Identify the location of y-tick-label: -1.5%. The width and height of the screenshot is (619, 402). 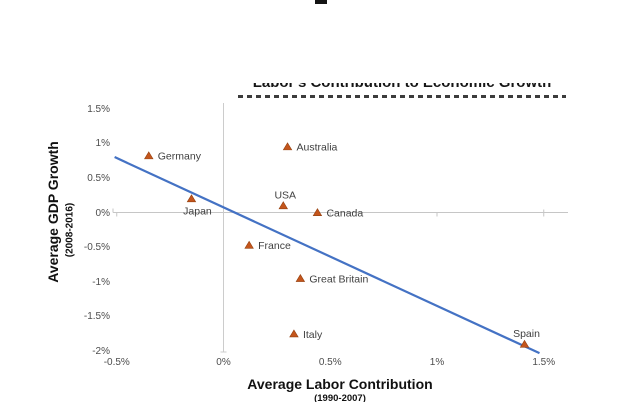
(96, 317).